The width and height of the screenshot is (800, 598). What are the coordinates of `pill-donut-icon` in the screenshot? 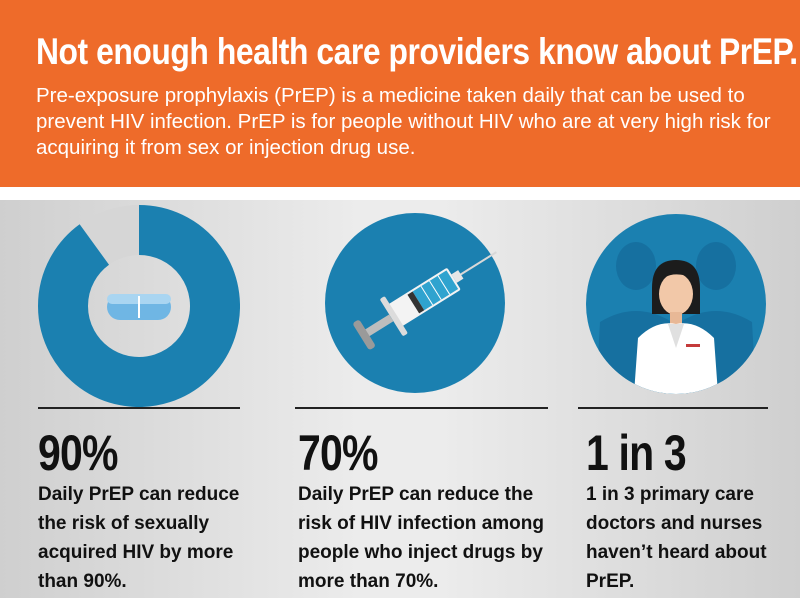 It's located at (139, 306).